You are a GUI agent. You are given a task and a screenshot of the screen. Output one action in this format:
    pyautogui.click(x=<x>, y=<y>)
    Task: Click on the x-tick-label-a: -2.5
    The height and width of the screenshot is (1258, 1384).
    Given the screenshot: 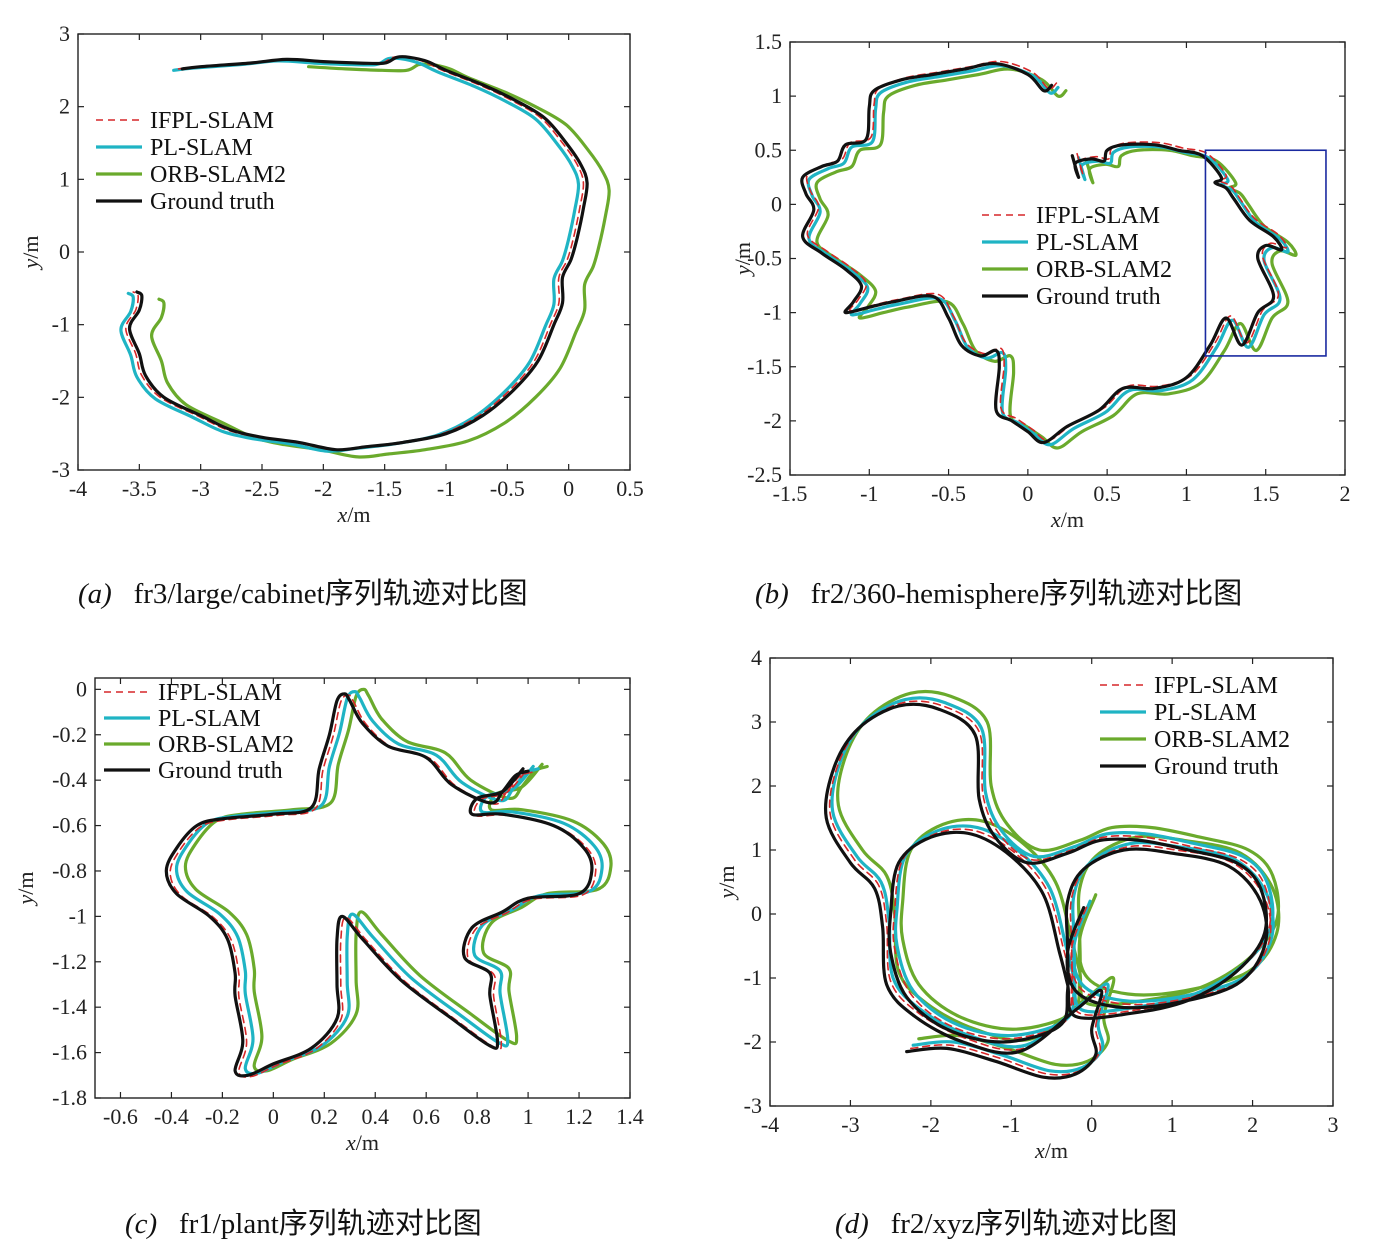 What is the action you would take?
    pyautogui.click(x=262, y=488)
    